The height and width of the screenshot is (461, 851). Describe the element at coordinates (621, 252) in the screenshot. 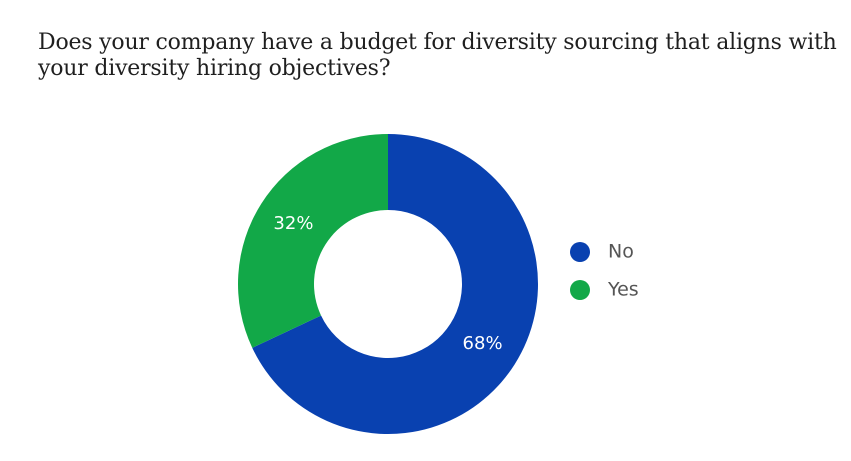

I see `legend-label-no: No` at that location.